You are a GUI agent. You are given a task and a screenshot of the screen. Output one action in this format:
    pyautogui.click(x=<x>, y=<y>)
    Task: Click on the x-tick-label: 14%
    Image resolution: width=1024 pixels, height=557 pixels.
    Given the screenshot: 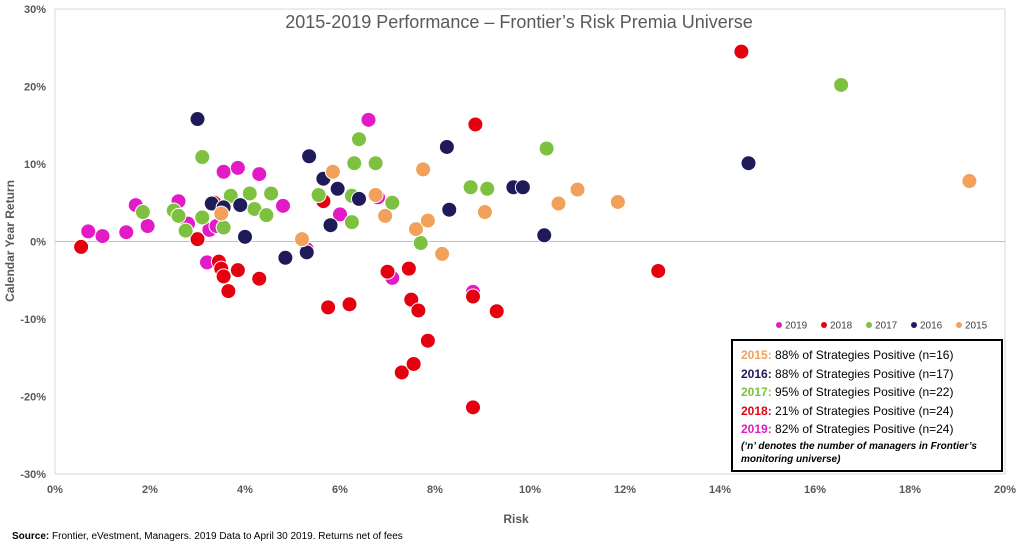 What is the action you would take?
    pyautogui.click(x=720, y=490)
    